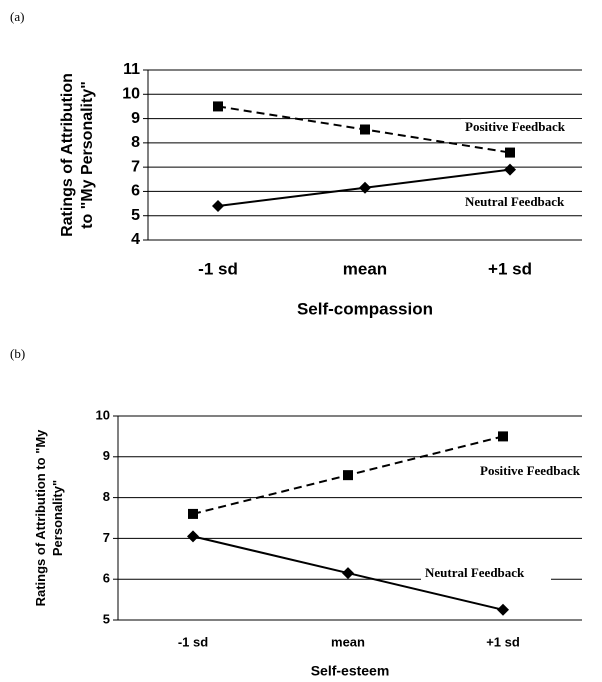  Describe the element at coordinates (350, 671) in the screenshot. I see `x-axis-label: Self-esteem` at that location.